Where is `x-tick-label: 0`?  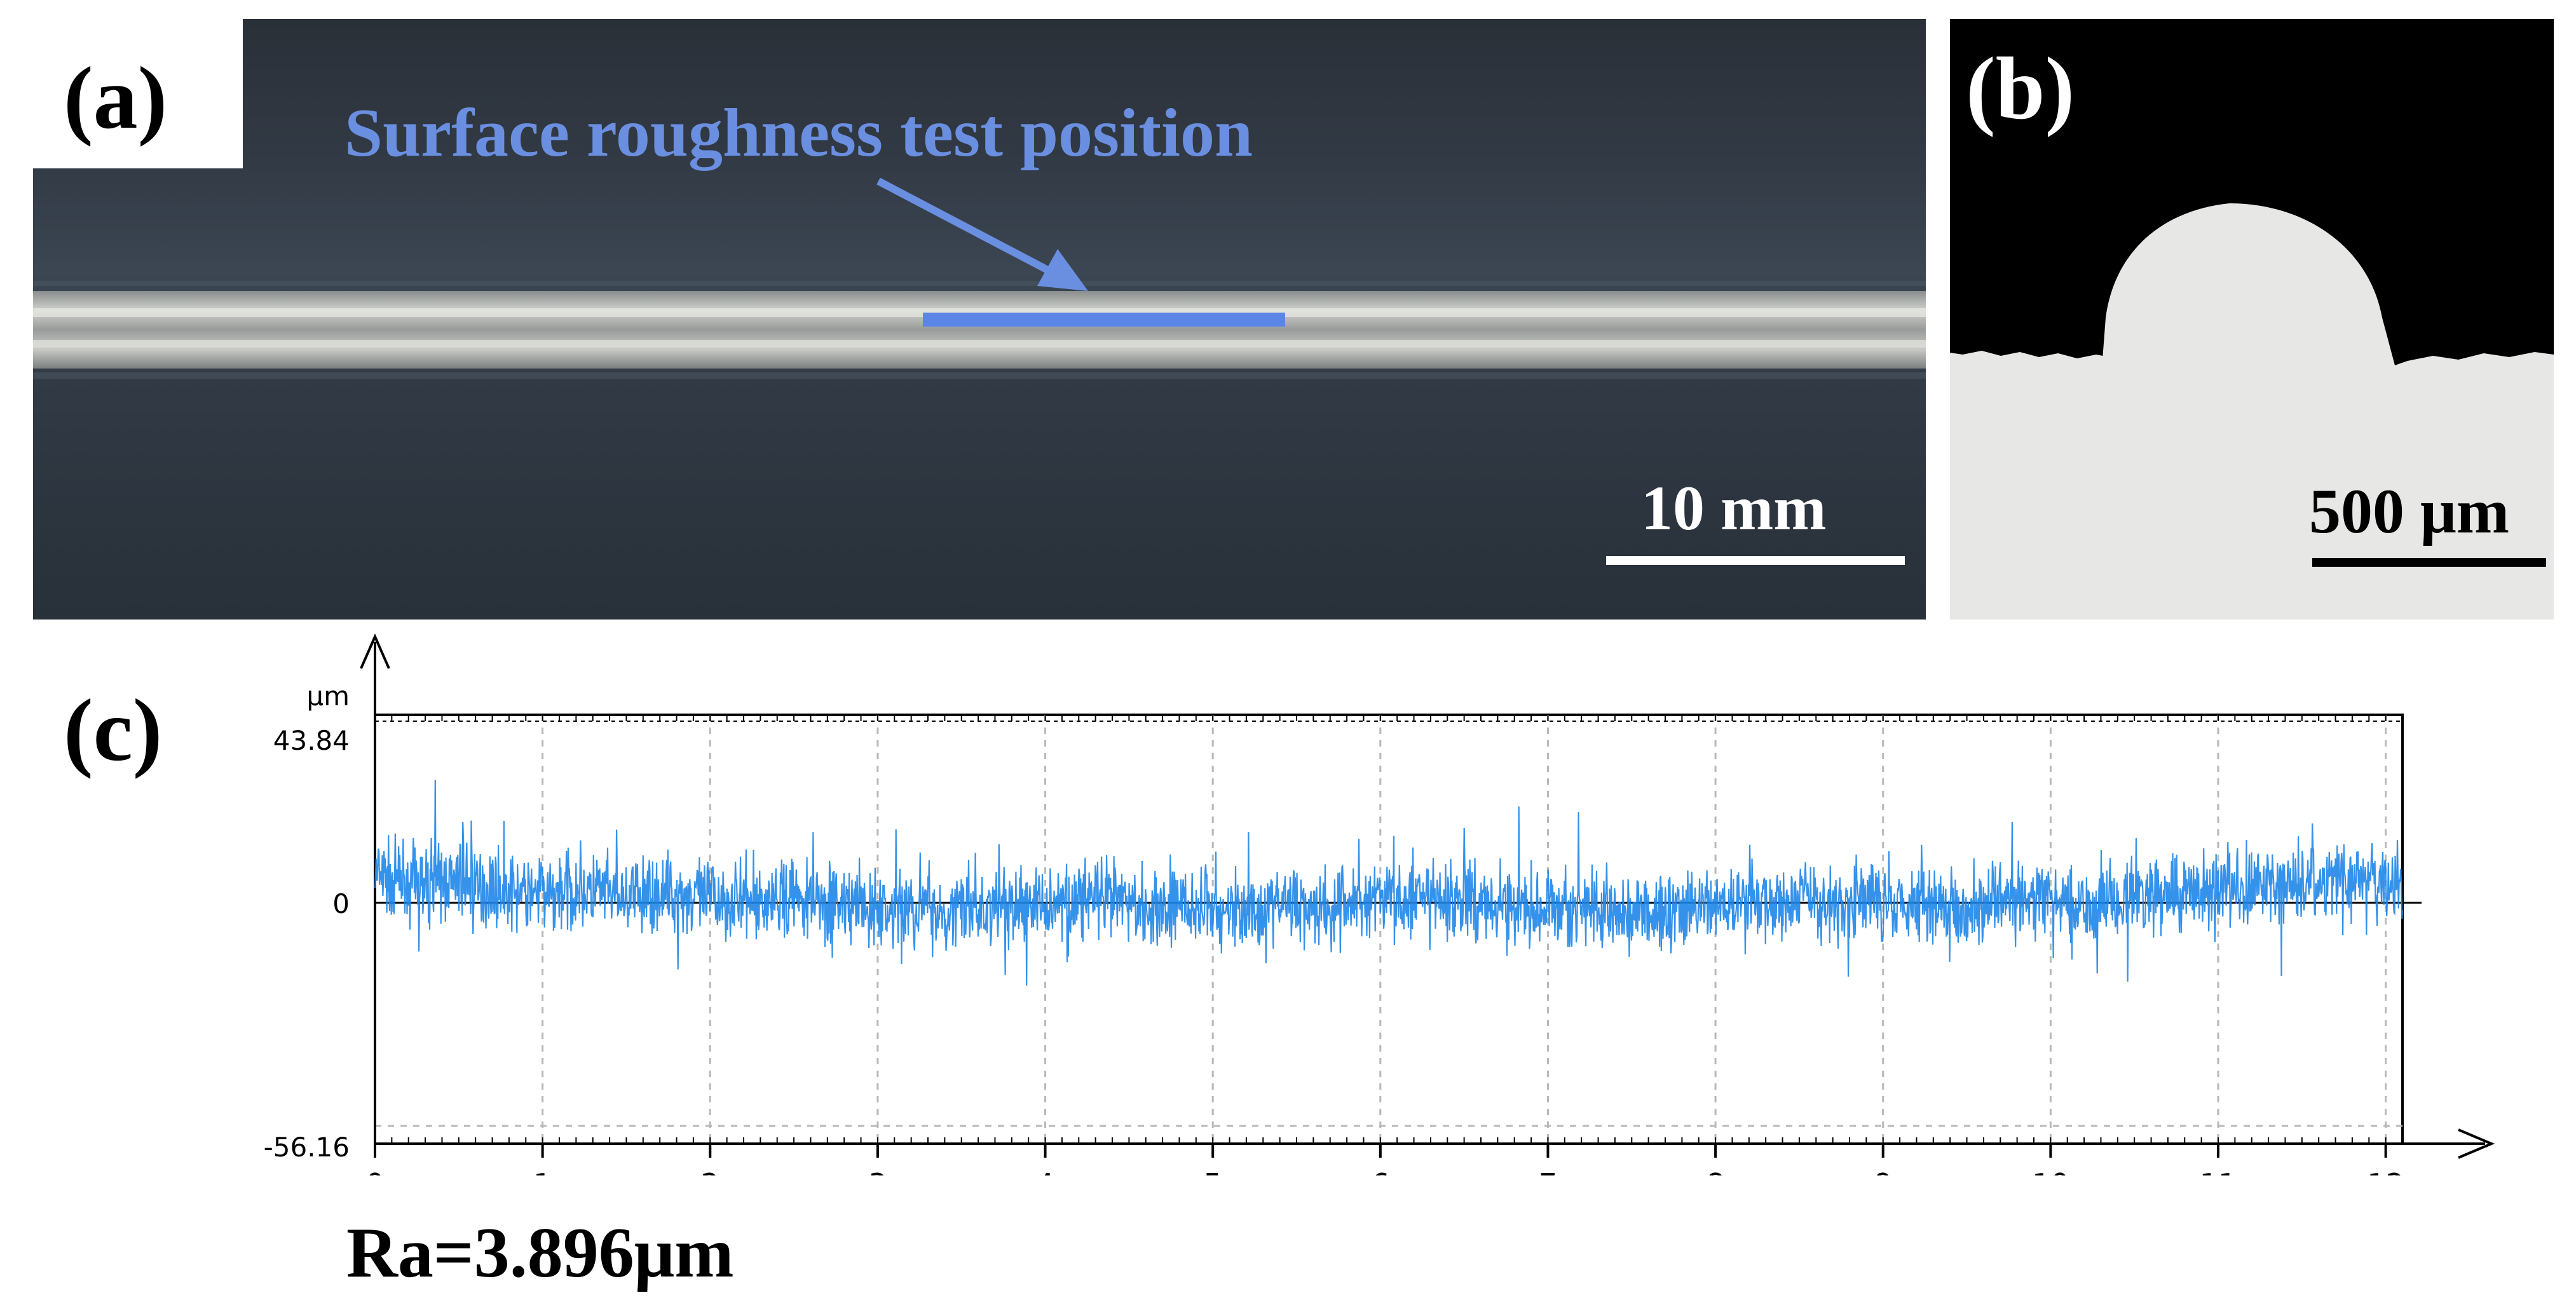 x-tick-label: 0 is located at coordinates (374, 1171).